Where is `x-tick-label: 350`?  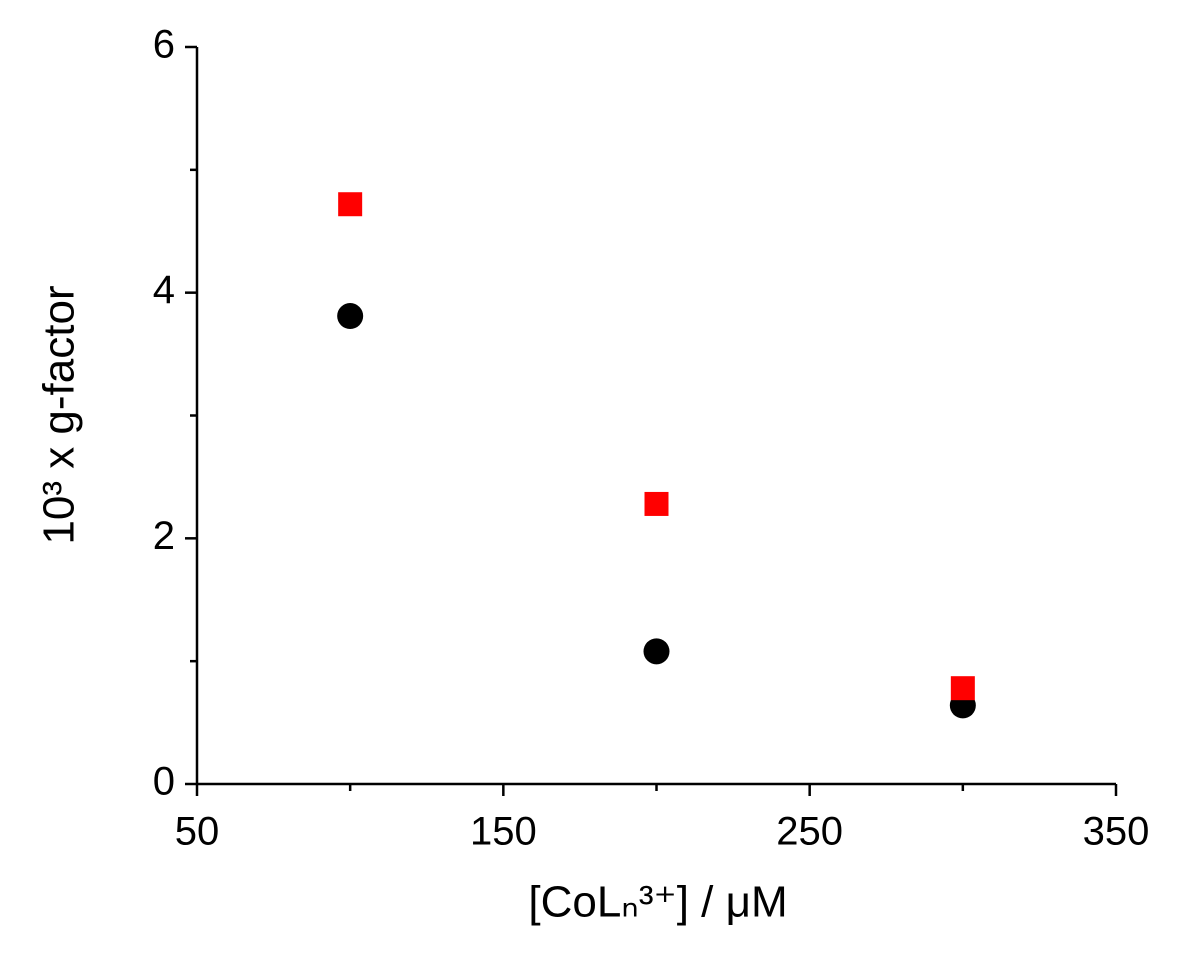
x-tick-label: 350 is located at coordinates (1116, 832).